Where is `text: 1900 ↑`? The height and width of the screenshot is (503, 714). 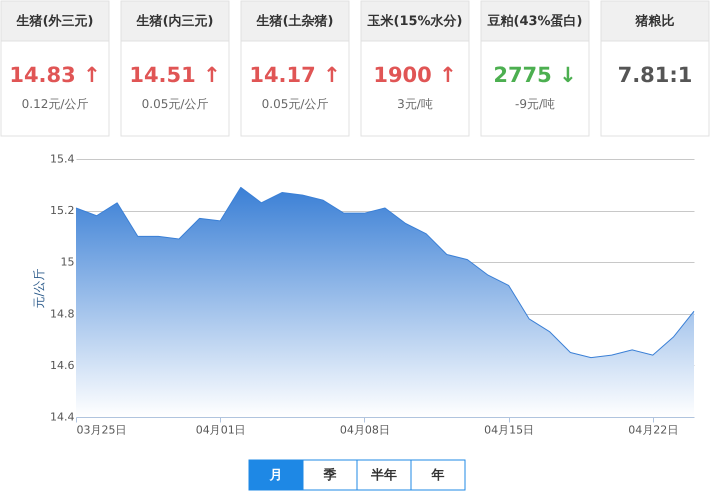 text: 1900 ↑ is located at coordinates (415, 75).